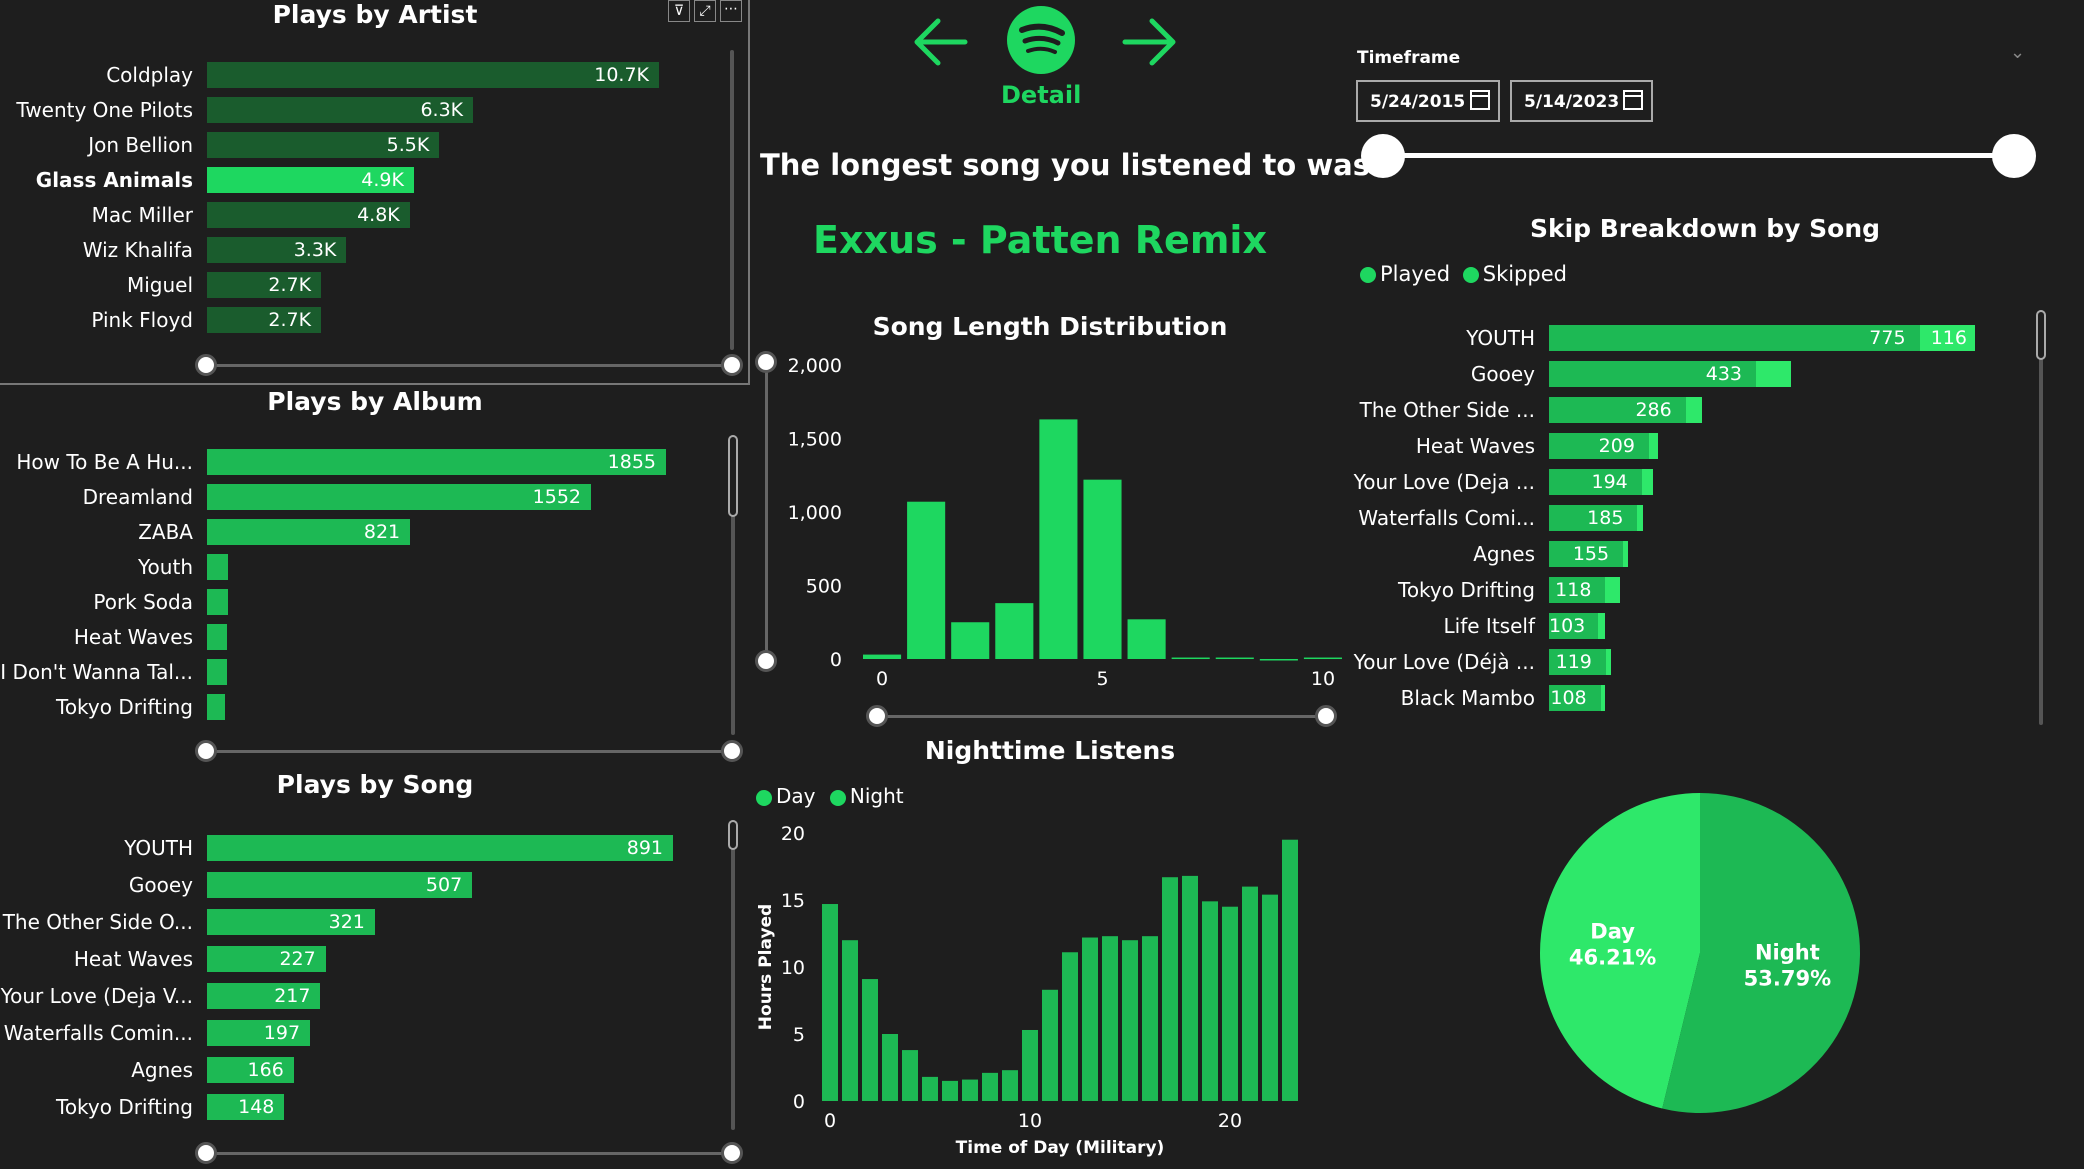 This screenshot has width=2084, height=1169. I want to click on start-date-field: 5/24/2015, so click(1428, 101).